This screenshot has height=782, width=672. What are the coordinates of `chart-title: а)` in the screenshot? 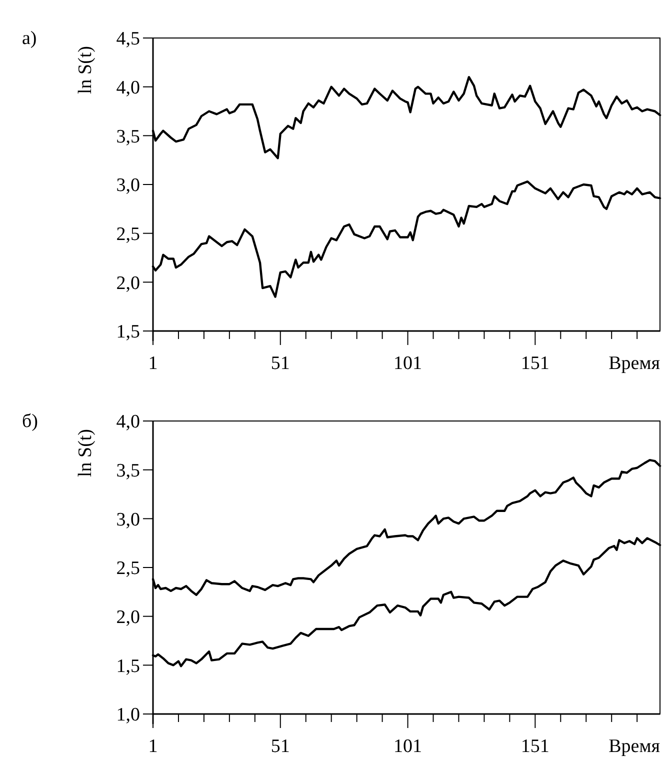 It's located at (29, 38).